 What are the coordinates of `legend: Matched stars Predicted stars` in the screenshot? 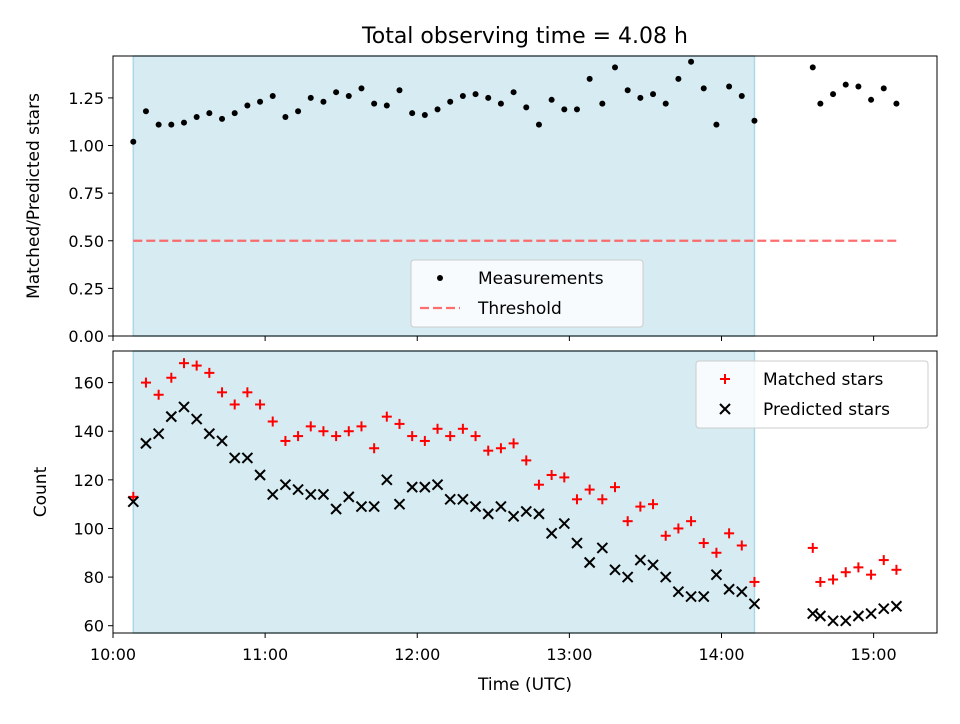 It's located at (812, 394).